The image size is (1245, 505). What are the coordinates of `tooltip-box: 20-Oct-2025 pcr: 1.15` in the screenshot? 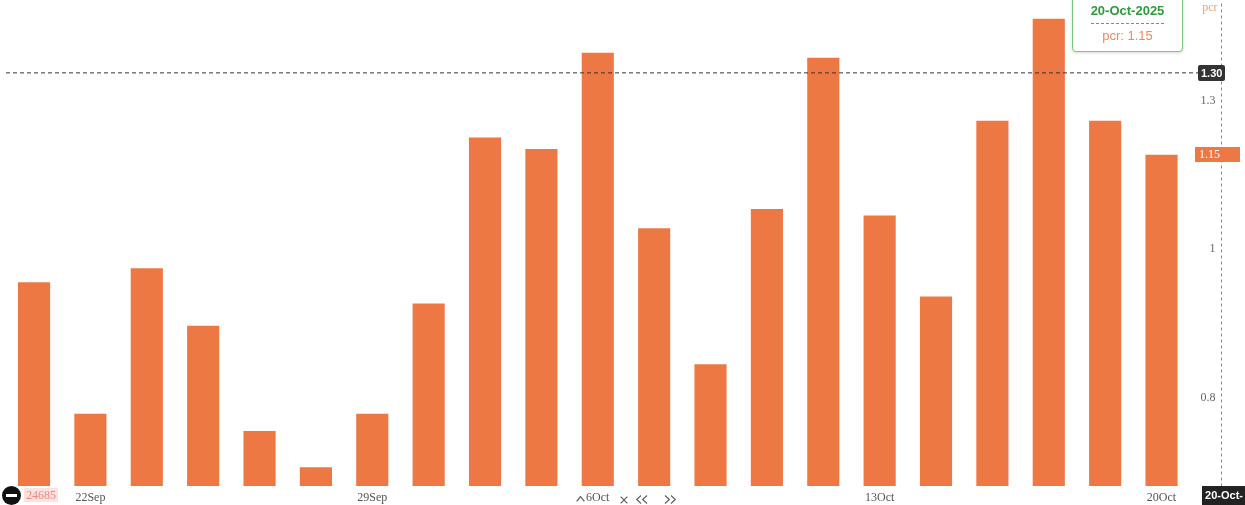 It's located at (1127, 26).